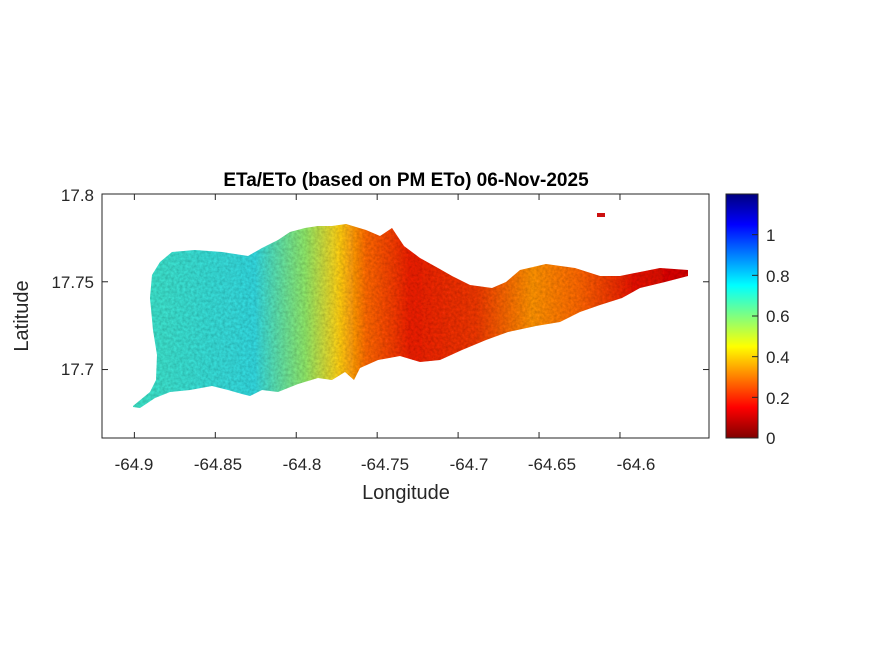 The height and width of the screenshot is (656, 875). What do you see at coordinates (302, 464) in the screenshot?
I see `x-tick-label: -64.8` at bounding box center [302, 464].